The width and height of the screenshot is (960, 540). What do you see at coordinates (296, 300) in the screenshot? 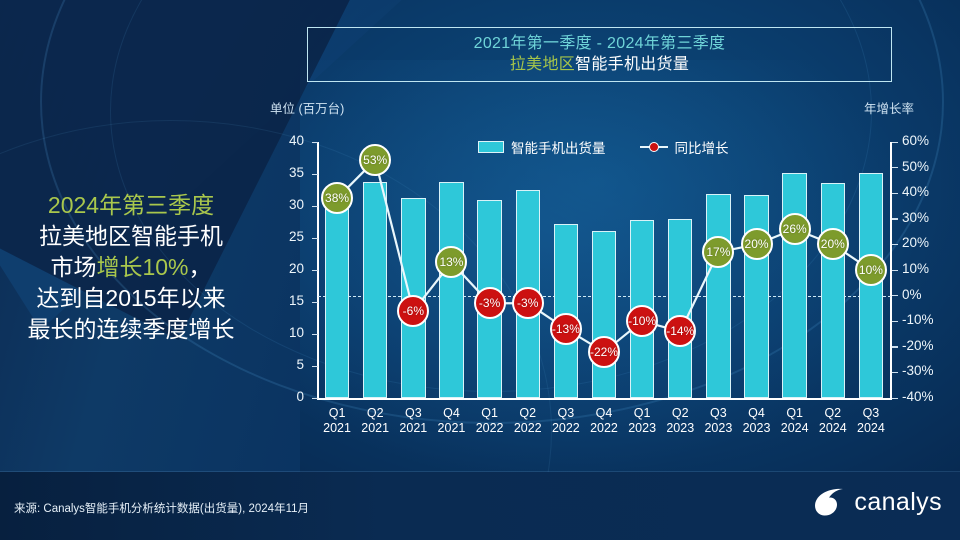
I see `y-axis-left-tick-label: 15` at bounding box center [296, 300].